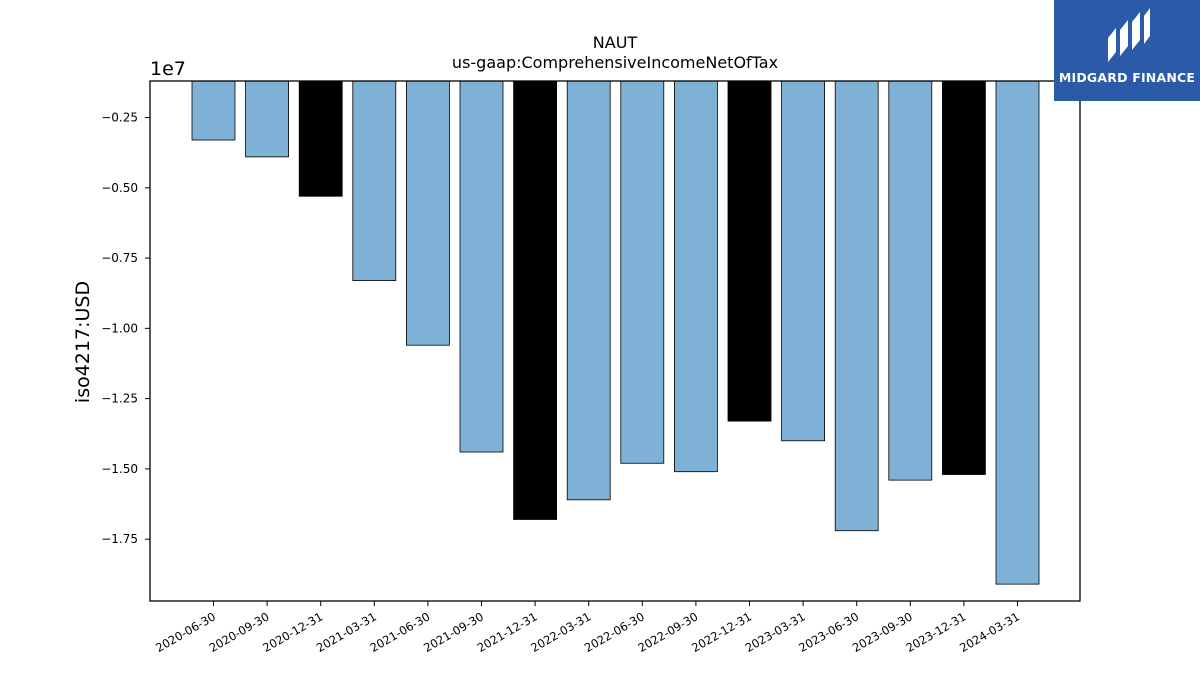  Describe the element at coordinates (507, 632) in the screenshot. I see `x-tick-label: 2021-12-31` at that location.